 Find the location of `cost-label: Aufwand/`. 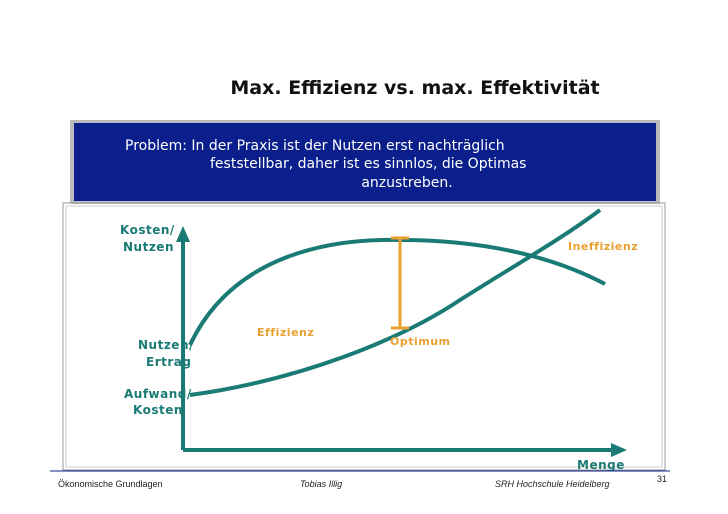

cost-label: Aufwand/ is located at coordinates (158, 394).